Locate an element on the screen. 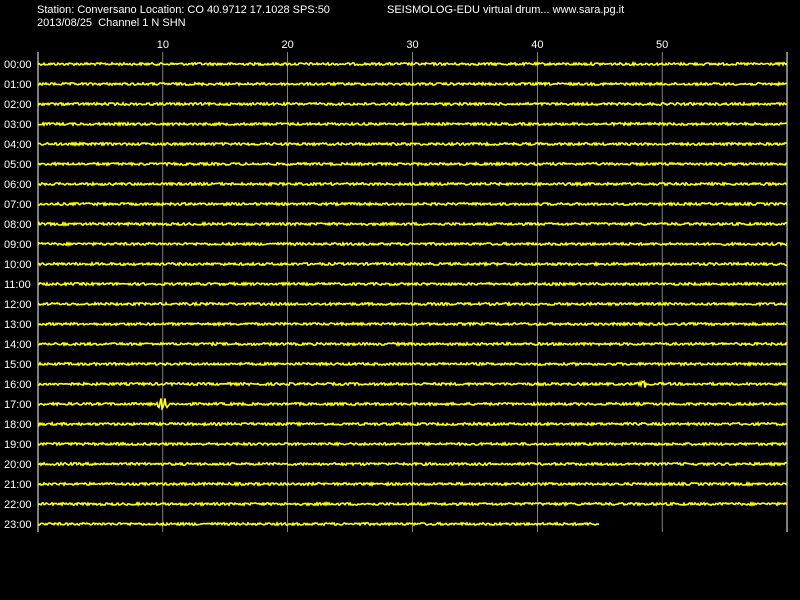  hour-label: 06:00 is located at coordinates (18, 185).